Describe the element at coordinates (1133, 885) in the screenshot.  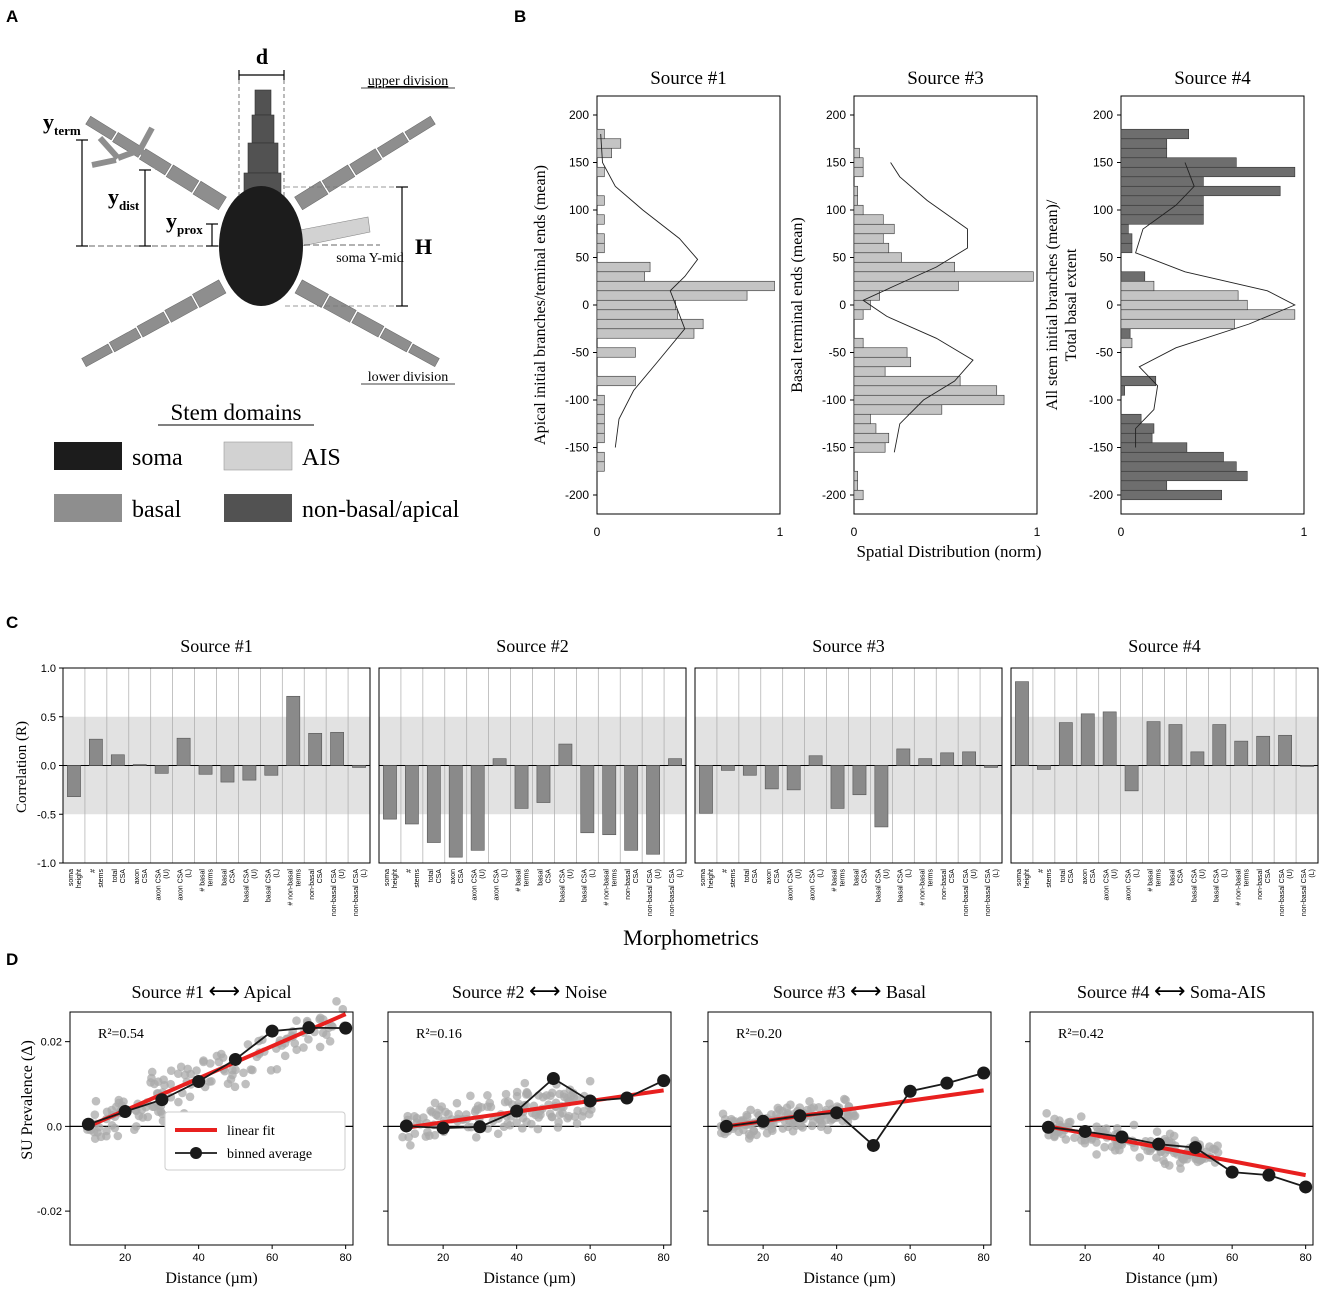
I see `category-label: axon CSA(L)` at that location.